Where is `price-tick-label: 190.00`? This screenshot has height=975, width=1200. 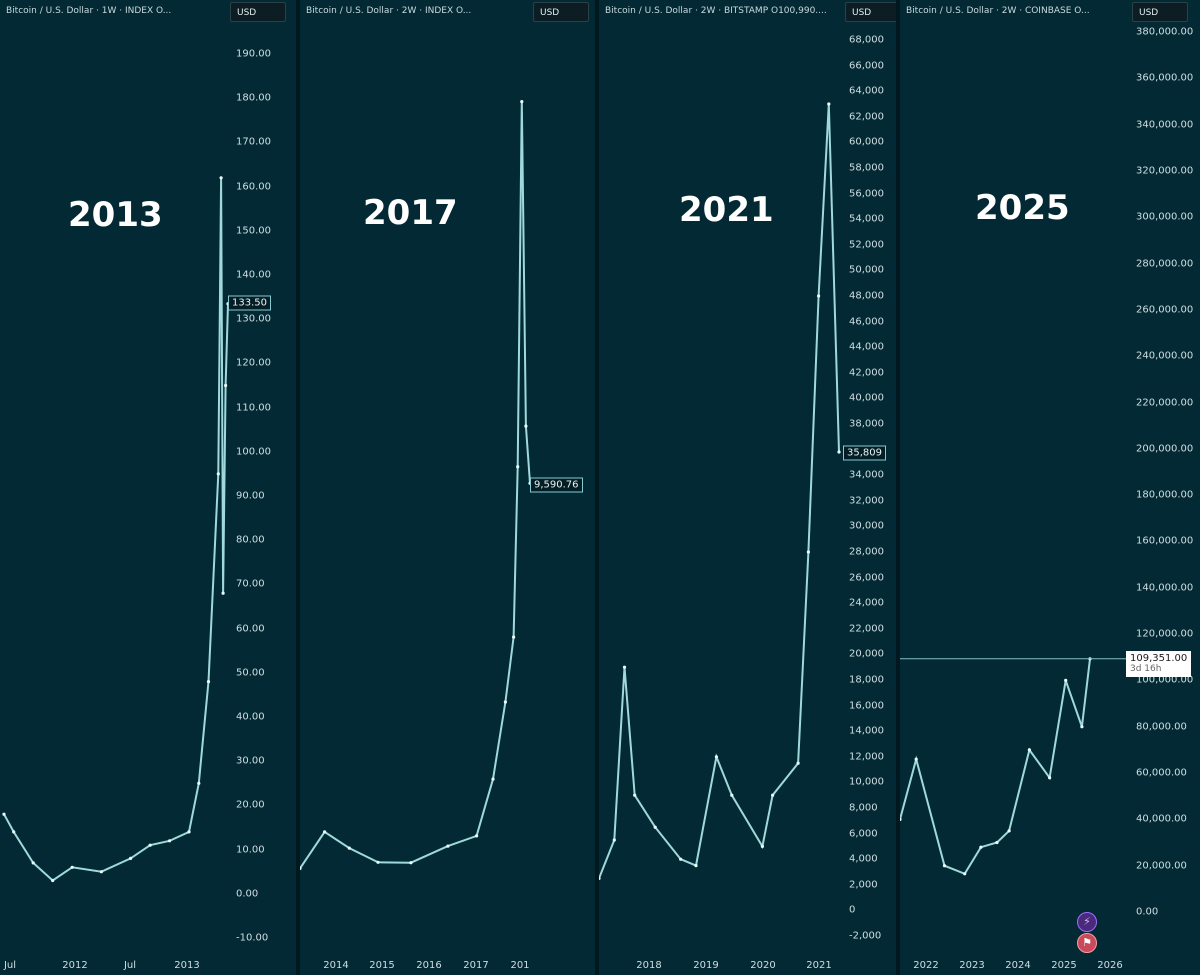
price-tick-label: 190.00 is located at coordinates (253, 54).